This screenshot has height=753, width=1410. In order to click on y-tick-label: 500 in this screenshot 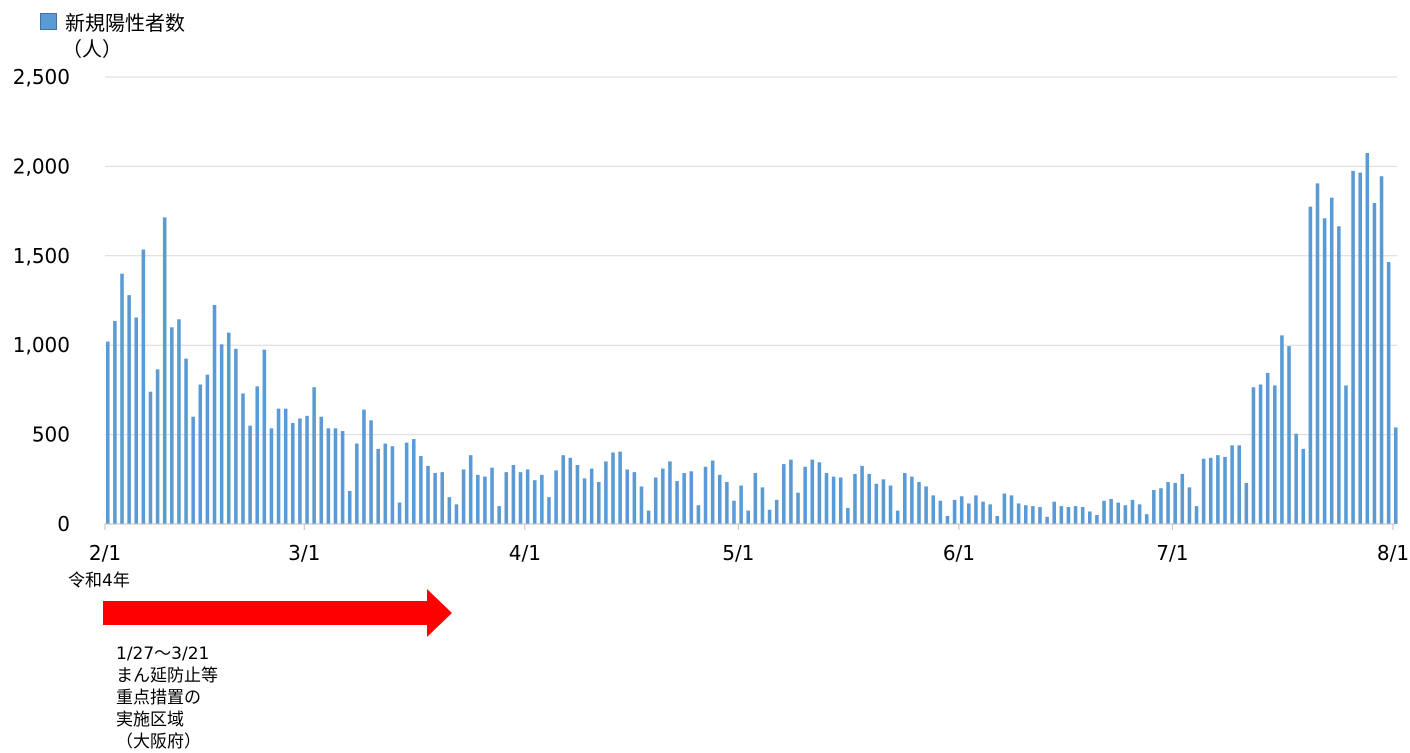, I will do `click(51, 435)`.